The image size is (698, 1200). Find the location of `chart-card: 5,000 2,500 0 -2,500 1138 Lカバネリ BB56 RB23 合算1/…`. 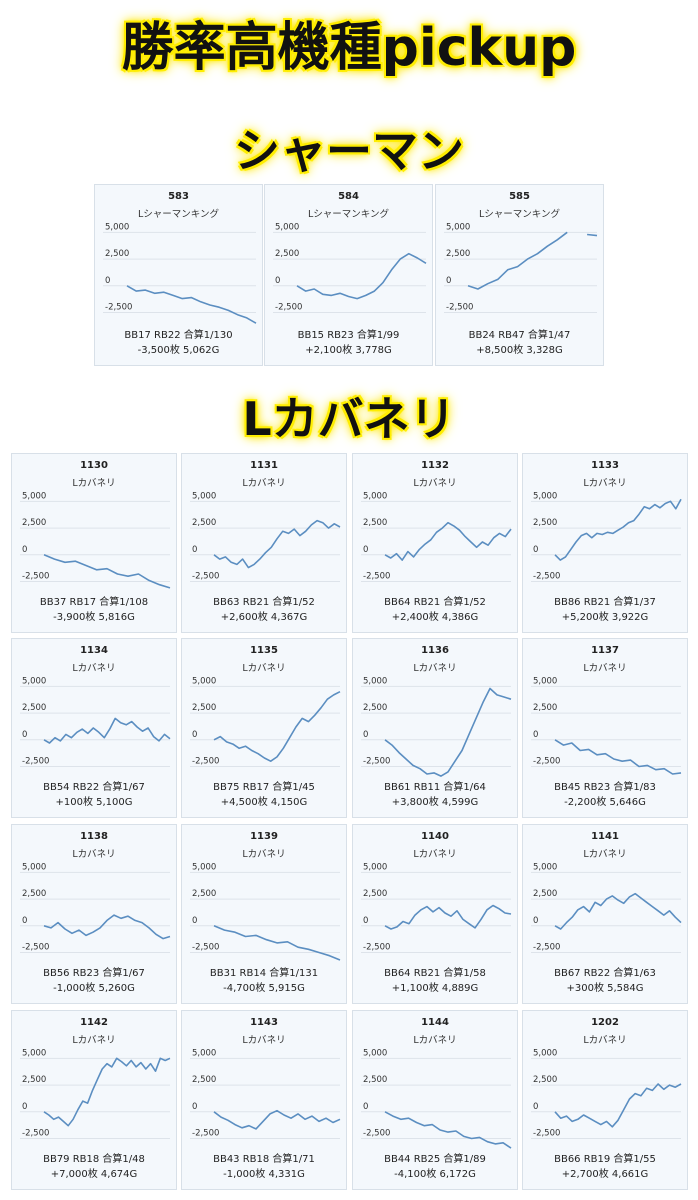

chart-card: 5,000 2,500 0 -2,500 1138 Lカバネリ BB56 RB23 合算1/… is located at coordinates (94, 914).